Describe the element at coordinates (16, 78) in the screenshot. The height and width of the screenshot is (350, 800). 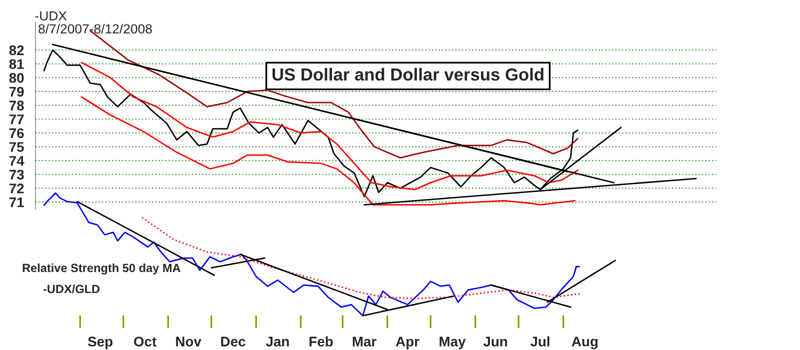
I see `y-tick-label: 80` at that location.